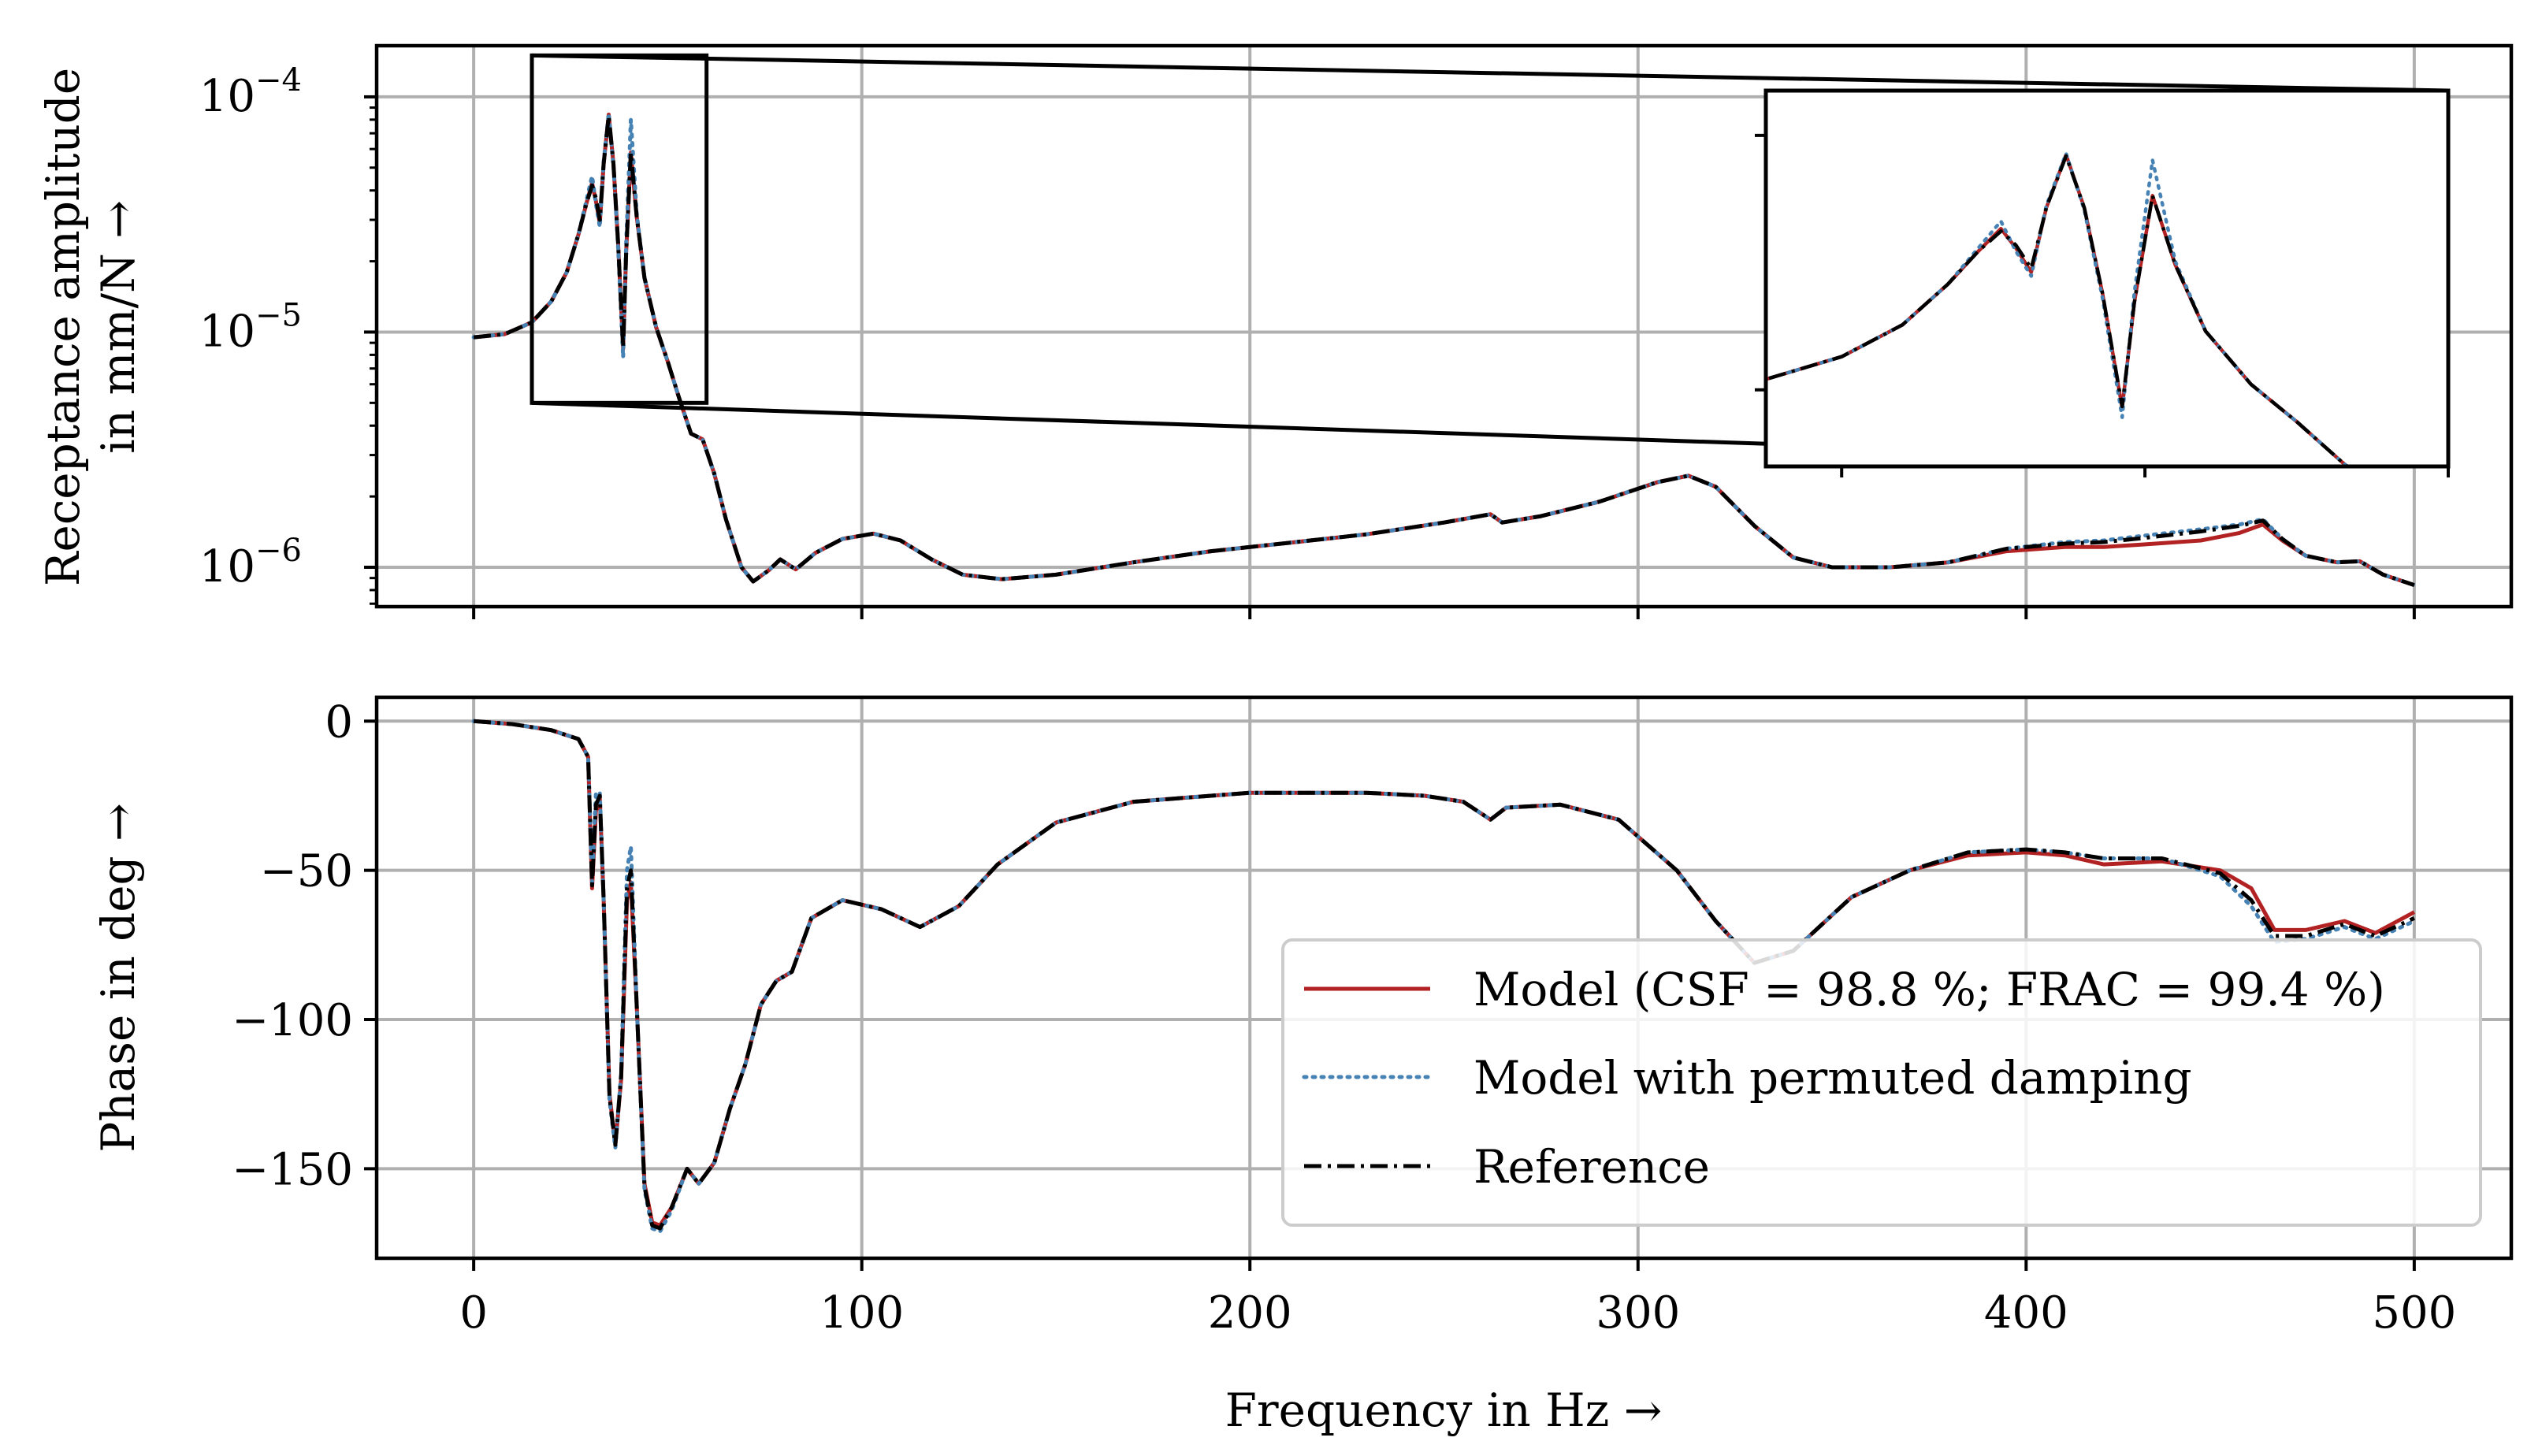  What do you see at coordinates (306, 871) in the screenshot?
I see `phase-ytick-label-1: −50` at bounding box center [306, 871].